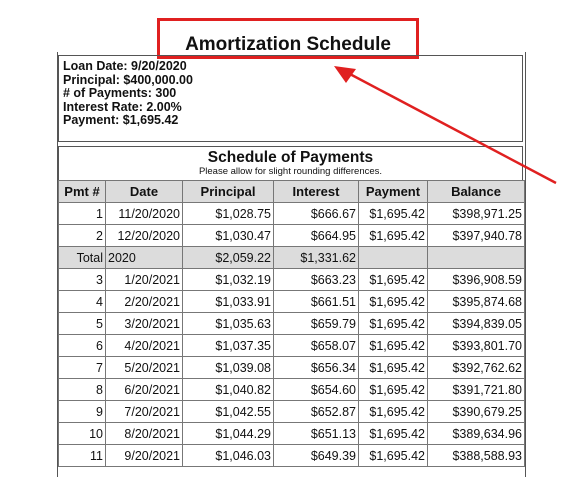 Image resolution: width=580 pixels, height=500 pixels. I want to click on col-header-balance: Balance, so click(476, 191).